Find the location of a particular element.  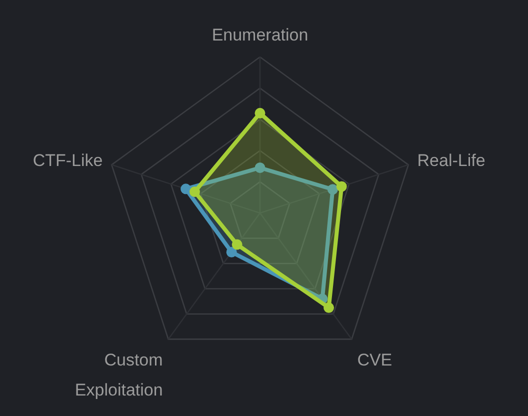

spoke-label: CTF-Like is located at coordinates (67, 160).